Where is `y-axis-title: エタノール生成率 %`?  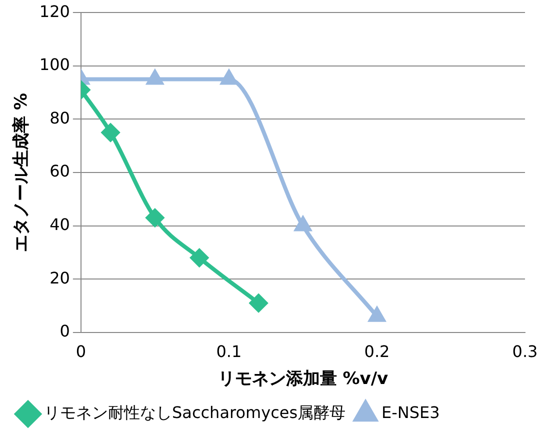 y-axis-title: エタノール生成率 % is located at coordinates (22, 172).